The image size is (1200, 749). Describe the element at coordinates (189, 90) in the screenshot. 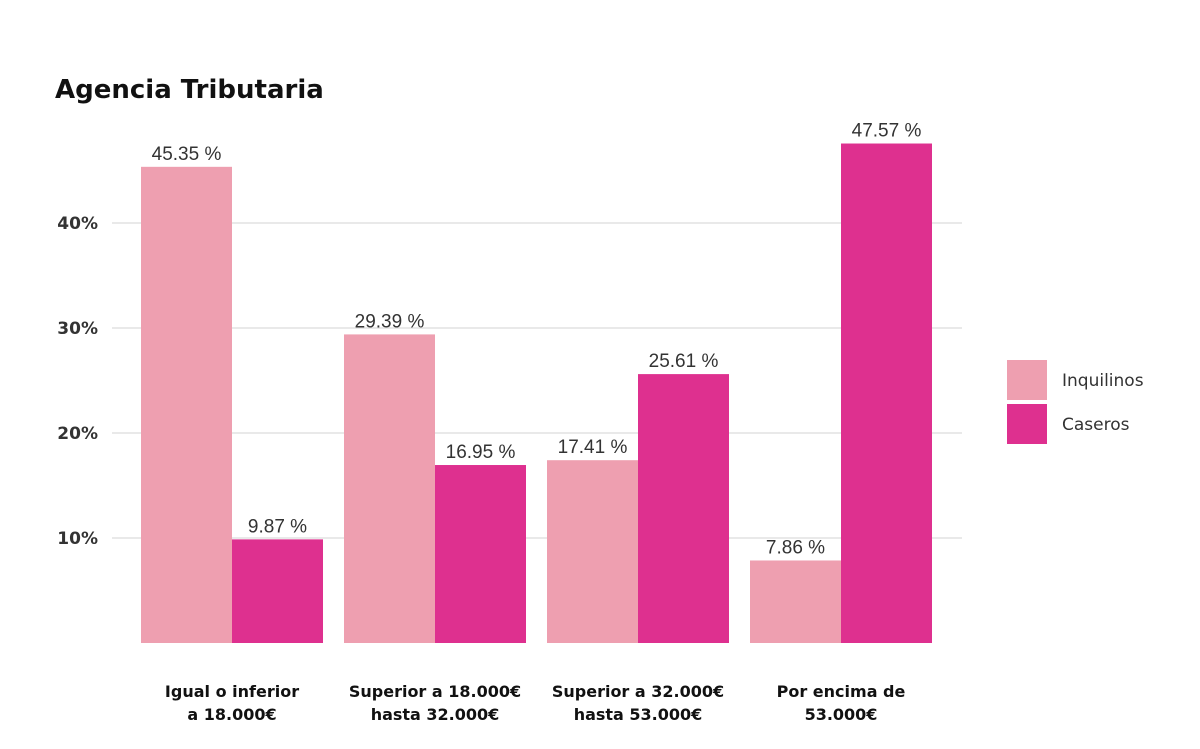

I see `chart-title: Agencia Tributaria` at that location.